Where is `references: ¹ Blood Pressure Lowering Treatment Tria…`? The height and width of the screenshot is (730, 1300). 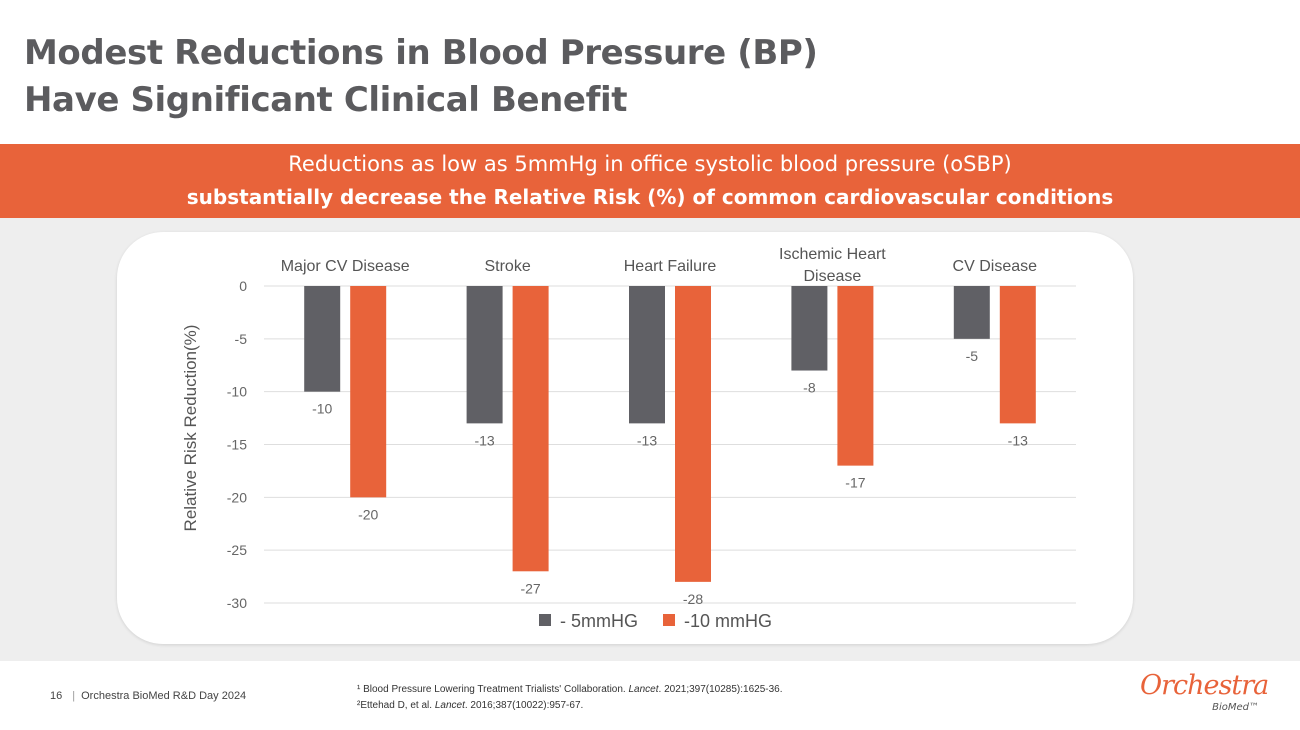 references: ¹ Blood Pressure Lowering Treatment Tria… is located at coordinates (570, 698).